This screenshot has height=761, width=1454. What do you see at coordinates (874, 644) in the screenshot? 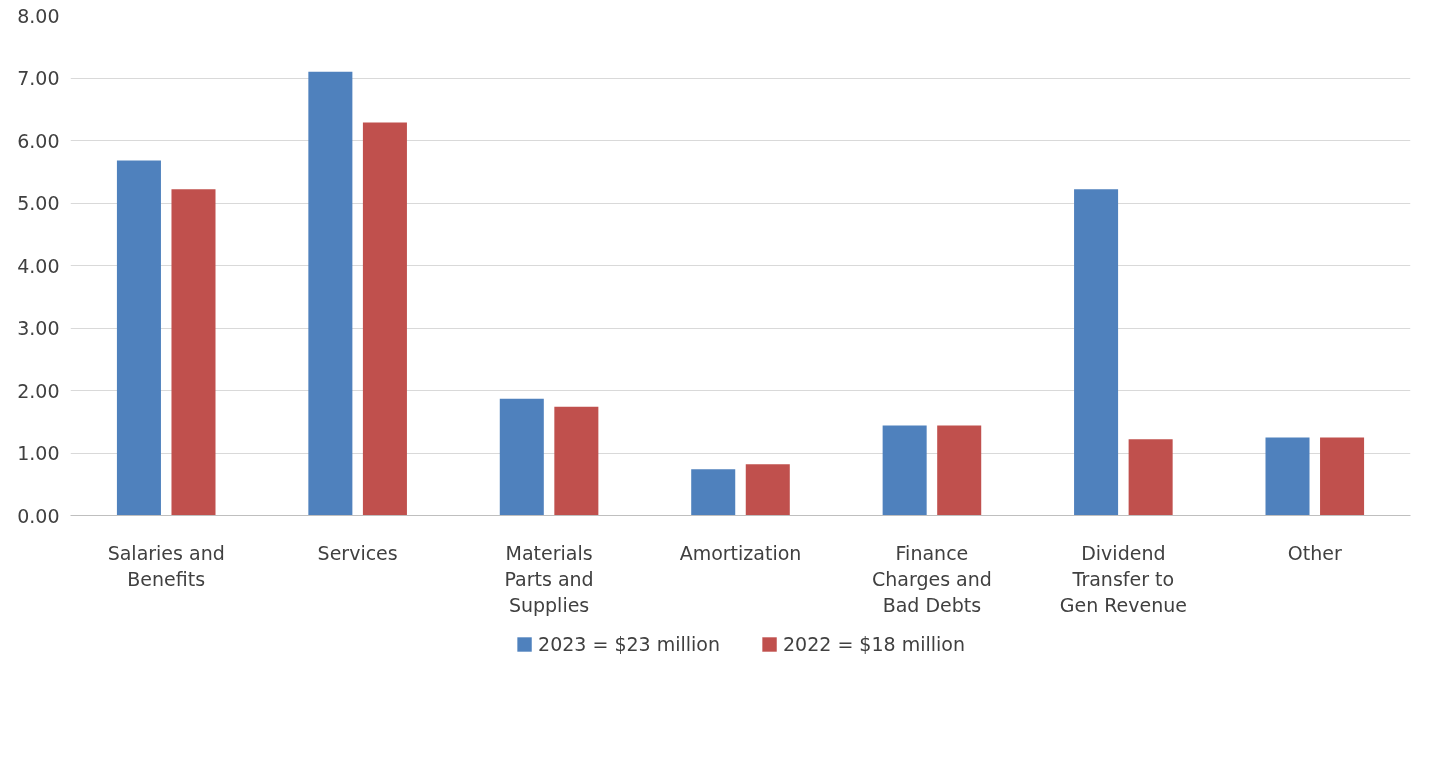
I see `legend-label: 2022 = $18 million` at bounding box center [874, 644].